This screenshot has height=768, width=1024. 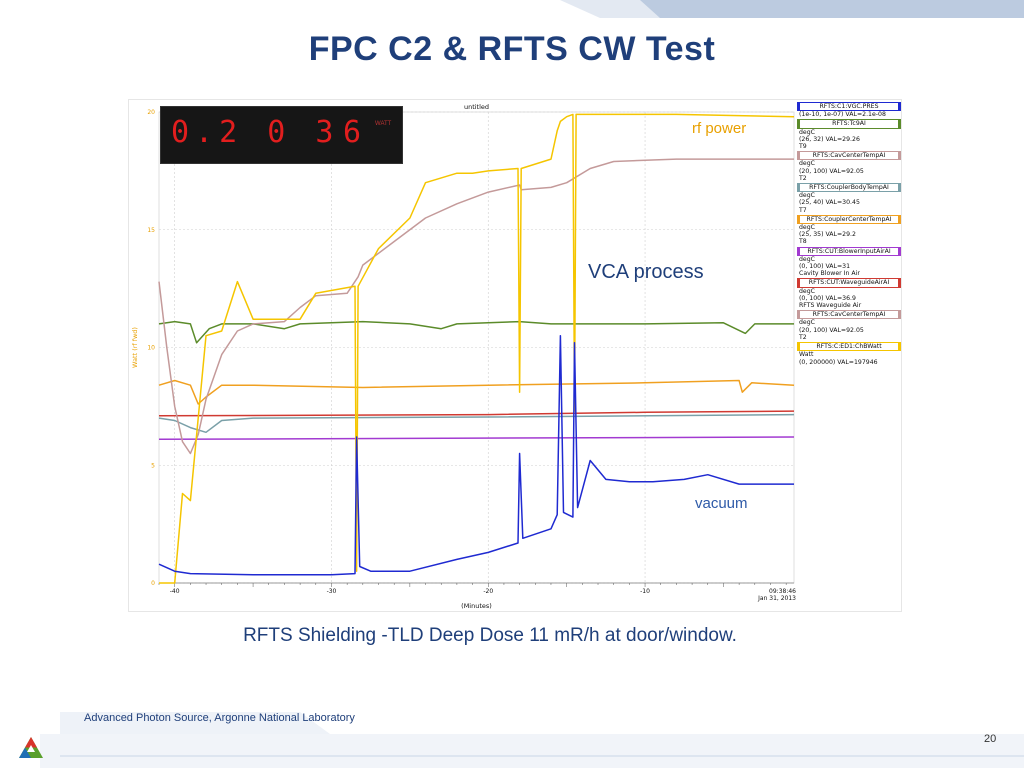 What do you see at coordinates (332, 591) in the screenshot?
I see `x-tick-label: -30` at bounding box center [332, 591].